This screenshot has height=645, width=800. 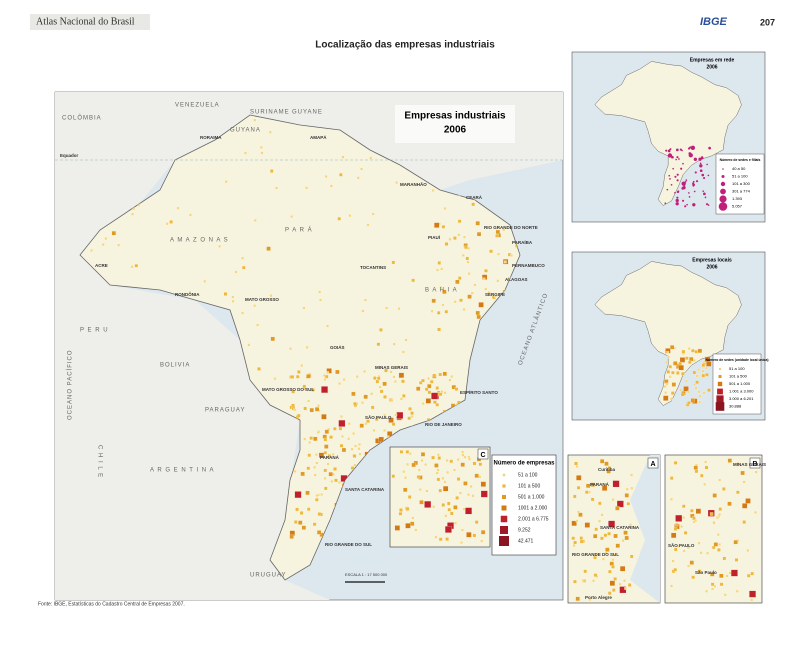 I want to click on atlas-name: Atlas Nacional do Brasil, so click(x=85, y=21).